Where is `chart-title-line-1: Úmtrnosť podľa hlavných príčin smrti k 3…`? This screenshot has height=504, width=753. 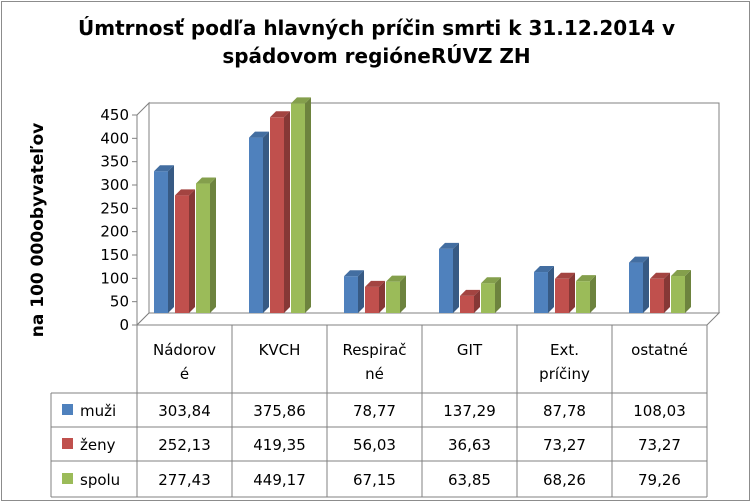
chart-title-line-1: Úmtrnosť podľa hlavných príčin smrti k 3… is located at coordinates (376, 28).